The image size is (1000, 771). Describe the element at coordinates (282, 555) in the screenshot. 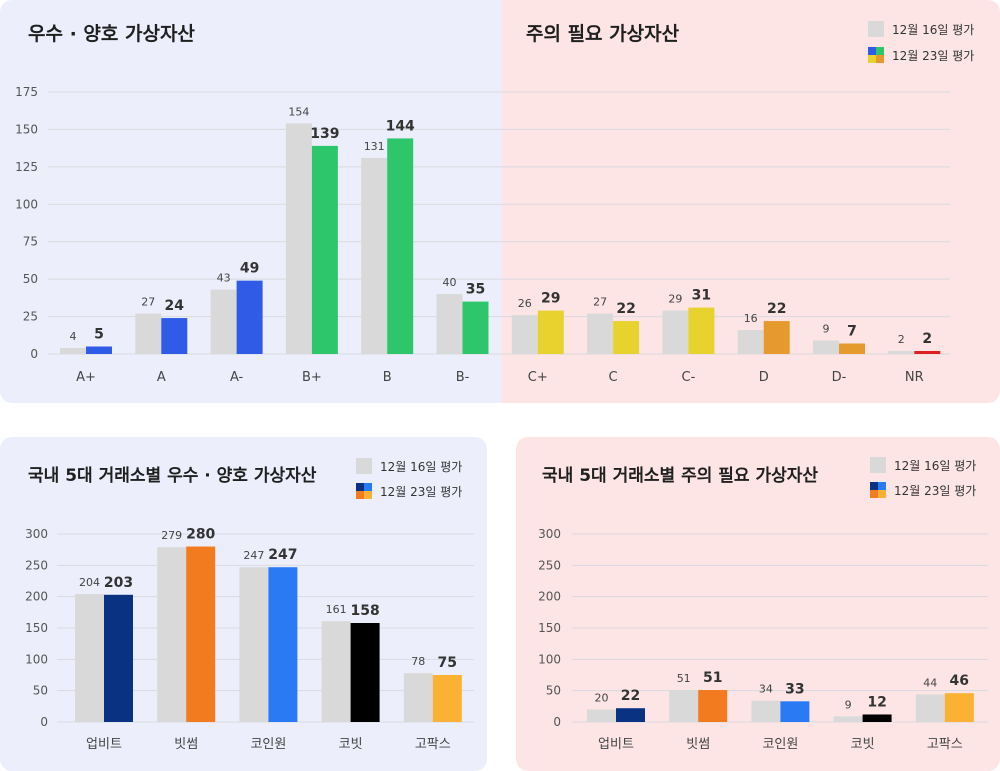

I see `value-label-new: 247` at that location.